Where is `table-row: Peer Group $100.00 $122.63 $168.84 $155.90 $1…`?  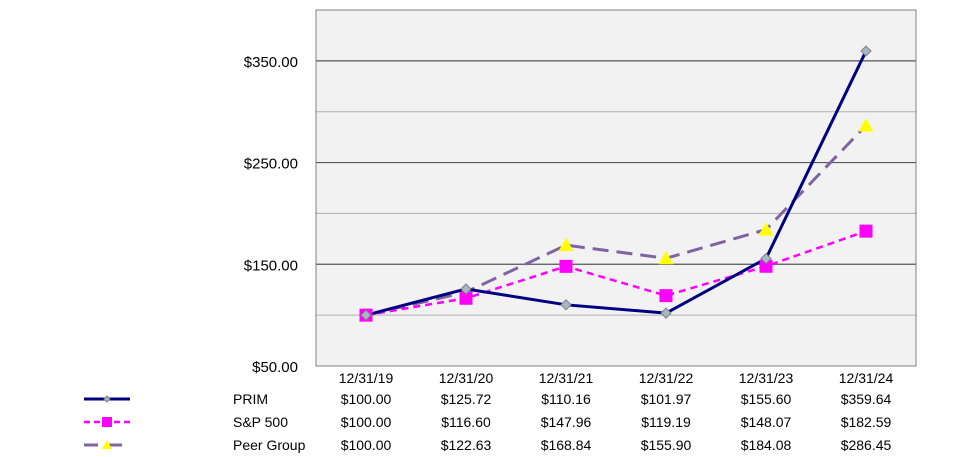
table-row: Peer Group $100.00 $122.63 $168.84 $155.90 $1… is located at coordinates (488, 445).